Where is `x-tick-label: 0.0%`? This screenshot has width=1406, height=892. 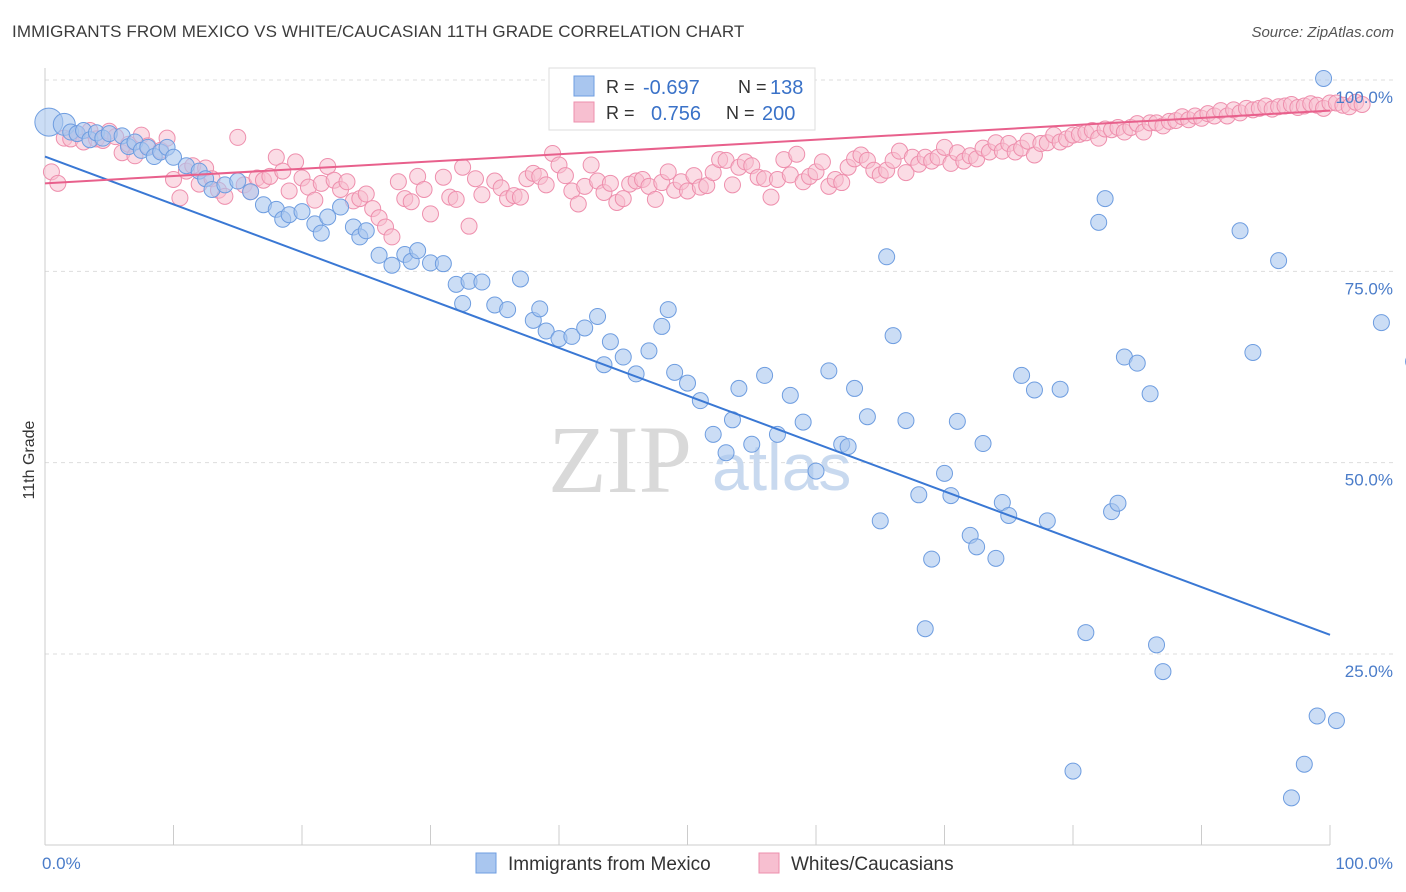 x-tick-label: 0.0% is located at coordinates (61, 863).